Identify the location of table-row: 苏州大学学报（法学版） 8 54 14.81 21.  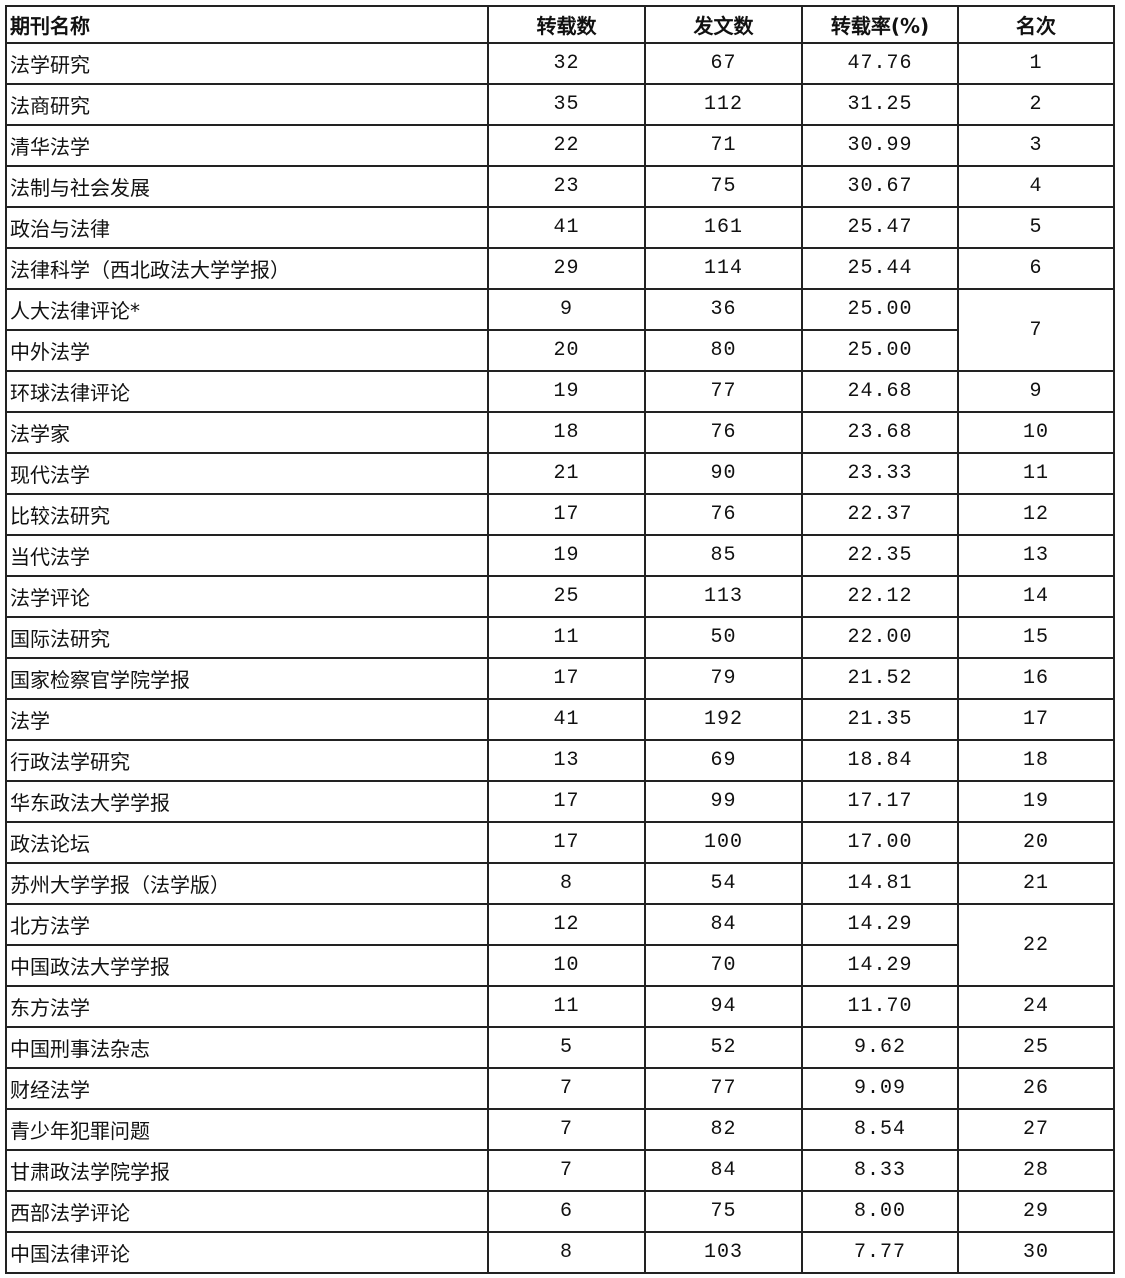
(560, 883).